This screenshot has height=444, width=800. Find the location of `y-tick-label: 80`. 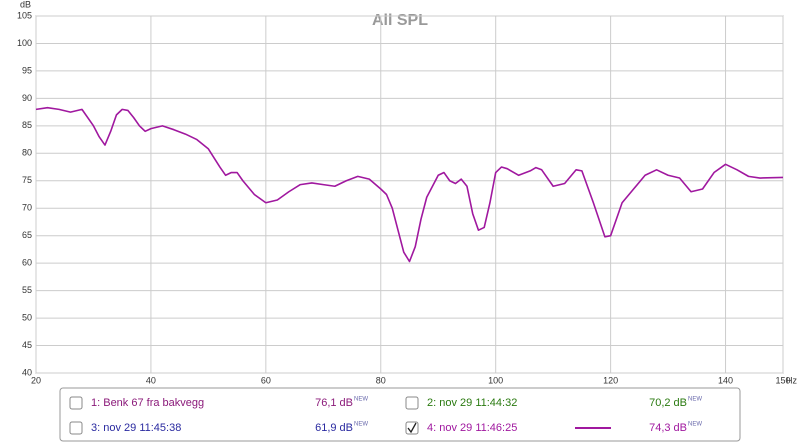

y-tick-label: 80 is located at coordinates (27, 153).